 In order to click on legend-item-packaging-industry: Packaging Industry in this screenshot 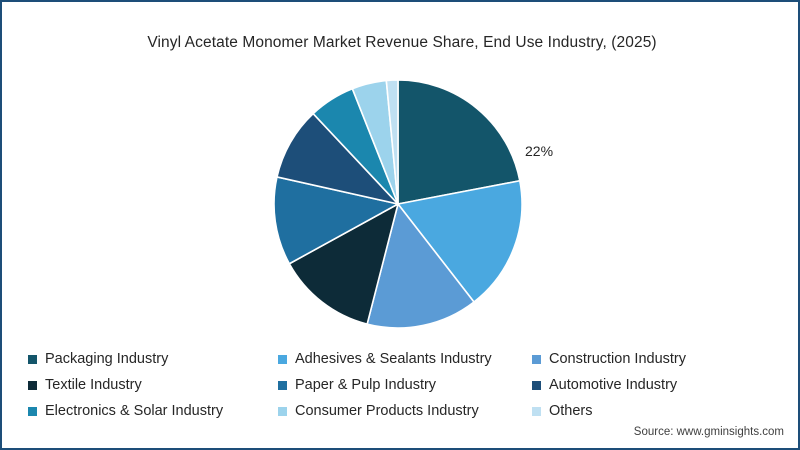, I will do `click(153, 359)`.